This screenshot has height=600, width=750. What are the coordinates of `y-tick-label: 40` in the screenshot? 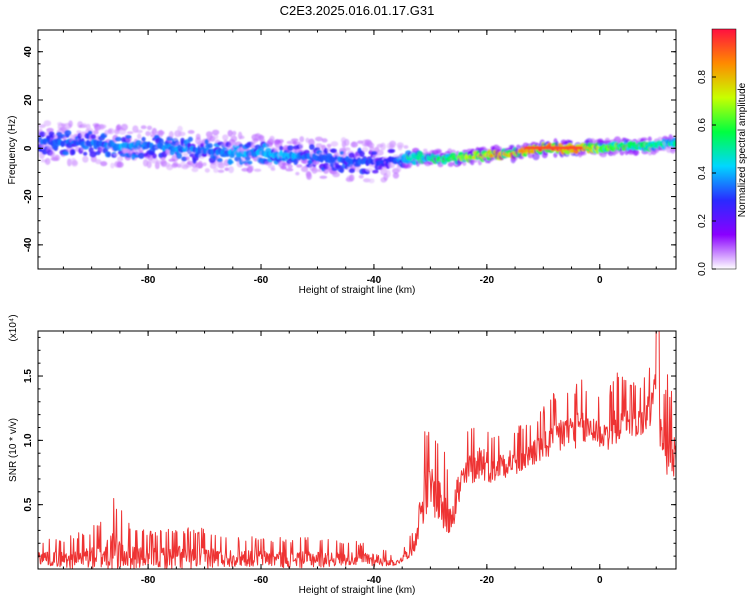 It's located at (28, 52).